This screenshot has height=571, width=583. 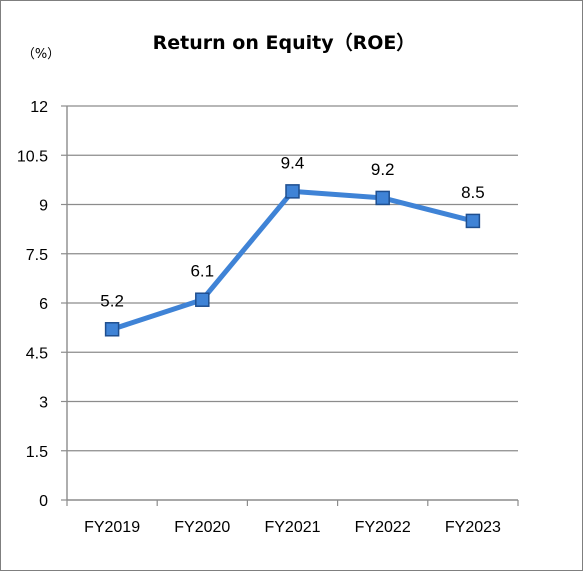 I want to click on data-label: 8.5, so click(x=473, y=192).